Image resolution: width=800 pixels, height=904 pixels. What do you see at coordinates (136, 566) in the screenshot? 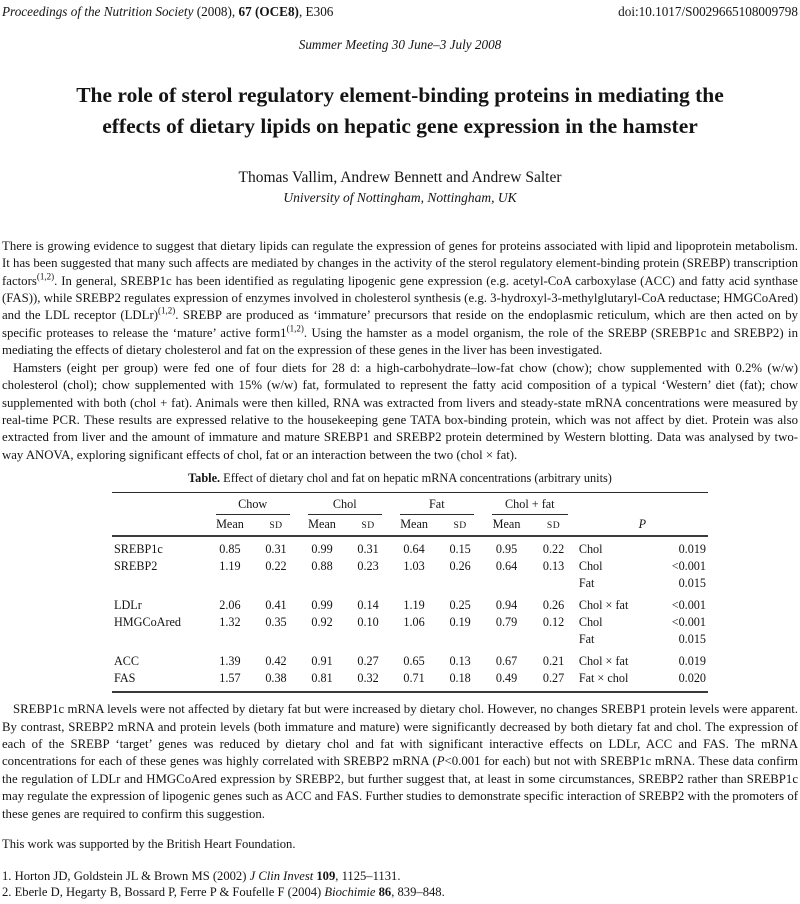
I see `gene-cell: SREBP2` at bounding box center [136, 566].